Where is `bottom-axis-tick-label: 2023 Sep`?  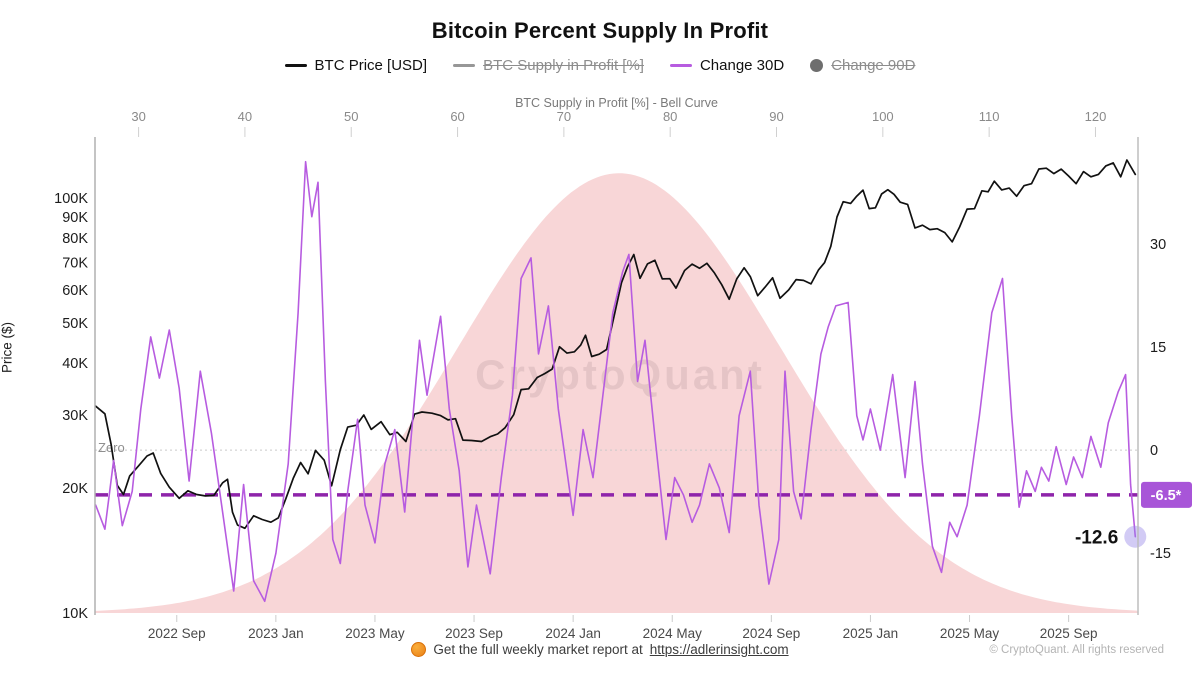
bottom-axis-tick-label: 2023 Sep is located at coordinates (474, 633).